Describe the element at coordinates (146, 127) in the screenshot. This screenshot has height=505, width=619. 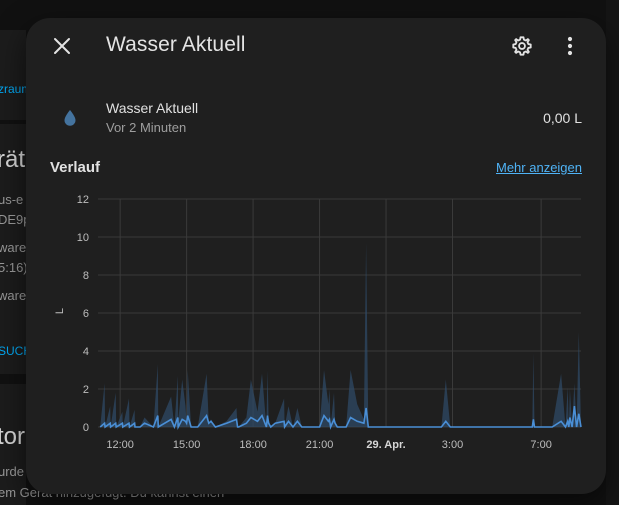
I see `entity-last-changed: Vor 2 Minuten` at that location.